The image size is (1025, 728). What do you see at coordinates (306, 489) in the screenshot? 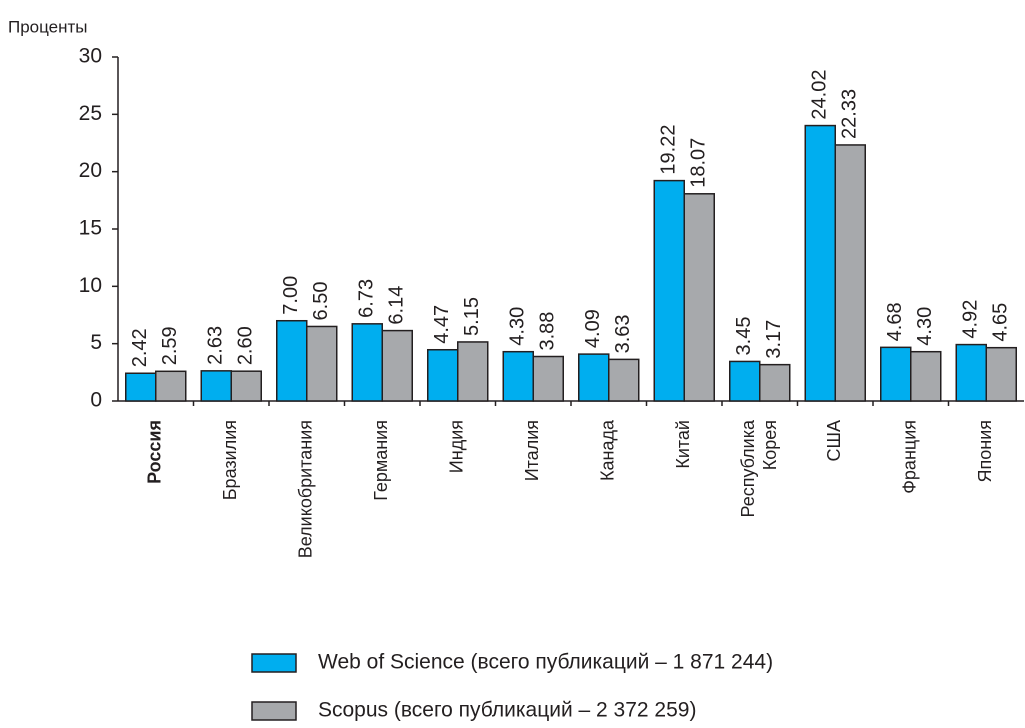
I see `x-tick-label: Великобритания` at bounding box center [306, 489].